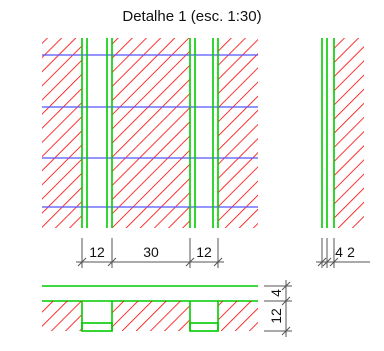  I want to click on dim-middle: 30, so click(151, 252).